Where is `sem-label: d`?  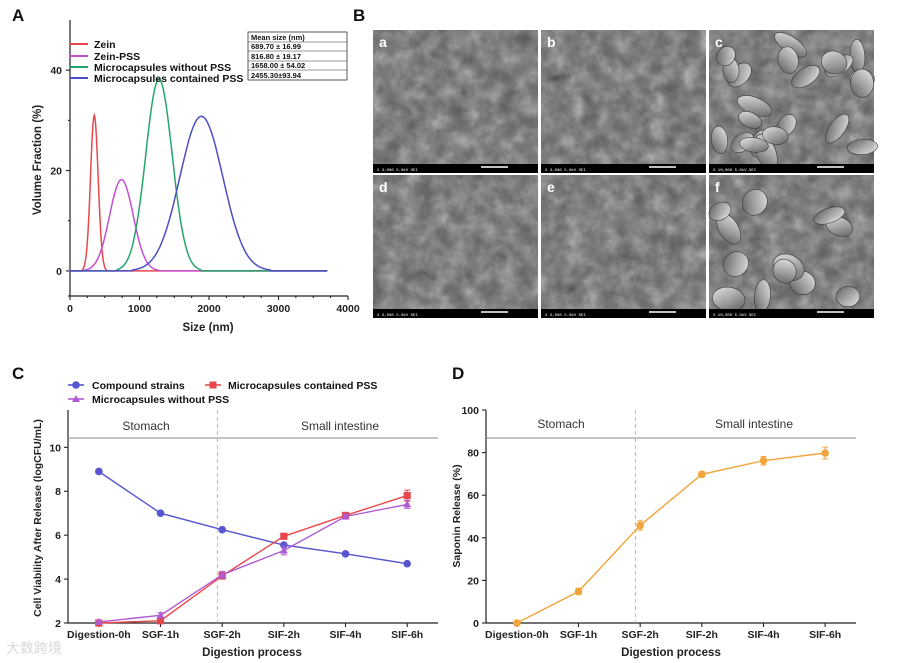 sem-label: d is located at coordinates (383, 187).